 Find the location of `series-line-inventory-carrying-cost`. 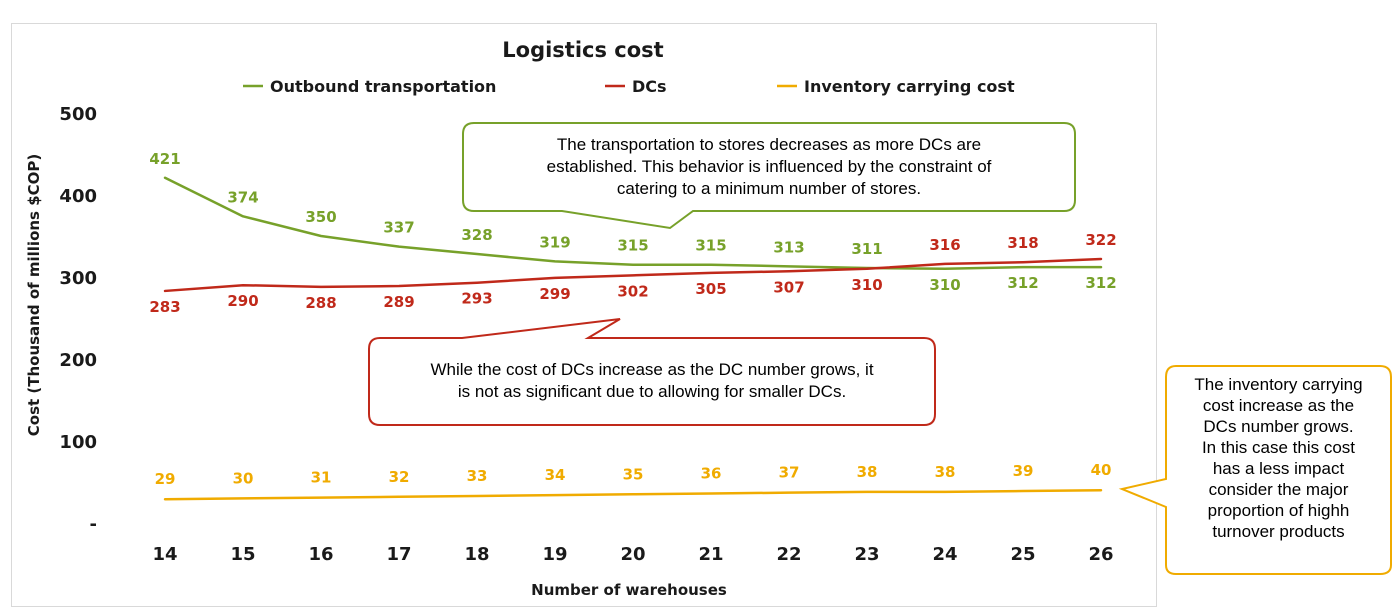

series-line-inventory-carrying-cost is located at coordinates (633, 494).